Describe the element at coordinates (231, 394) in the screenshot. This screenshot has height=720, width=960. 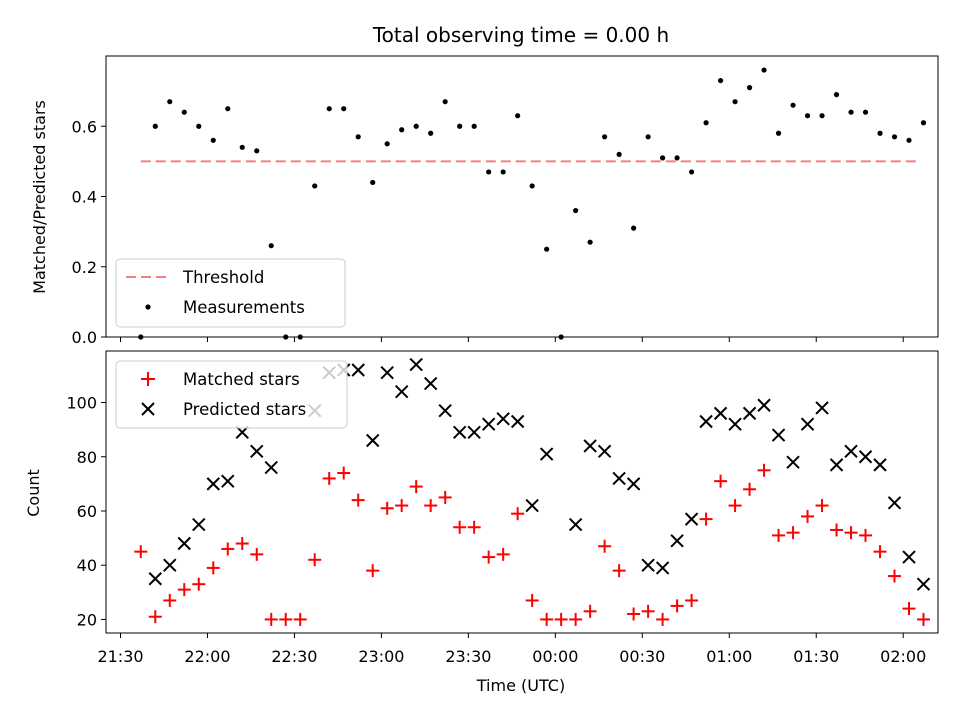
I see `bottom-legend: Matched stars Predicted stars` at that location.